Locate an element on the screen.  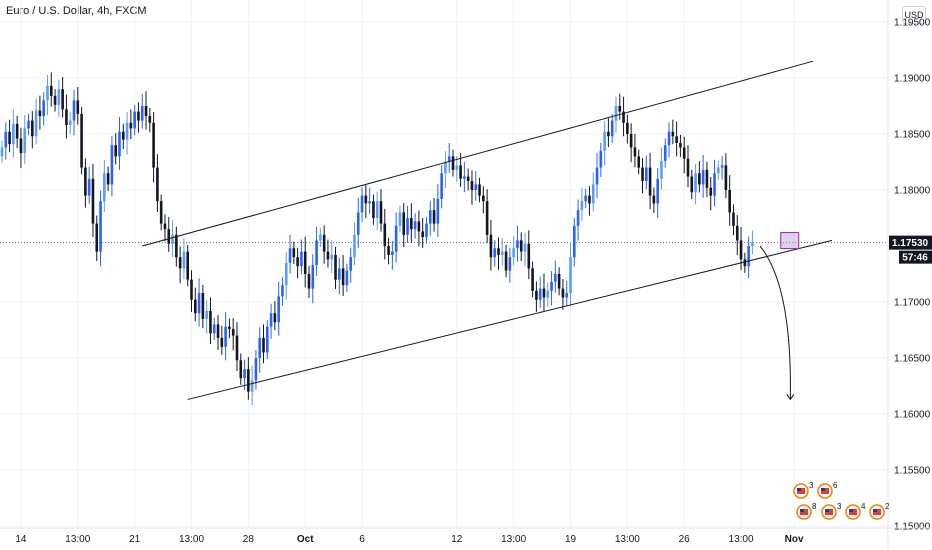
event-count: 2 is located at coordinates (887, 506).